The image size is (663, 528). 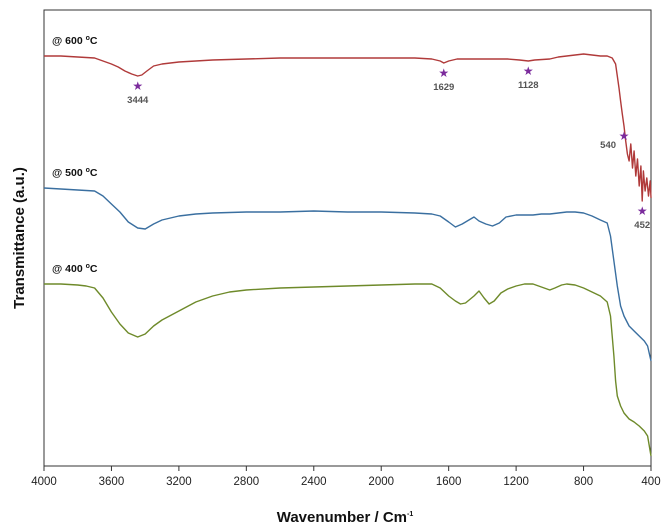 I want to click on x-axis: 4000 3600 3200 2800 2400 2000 1600 1200 800 400, so click(x=346, y=477).